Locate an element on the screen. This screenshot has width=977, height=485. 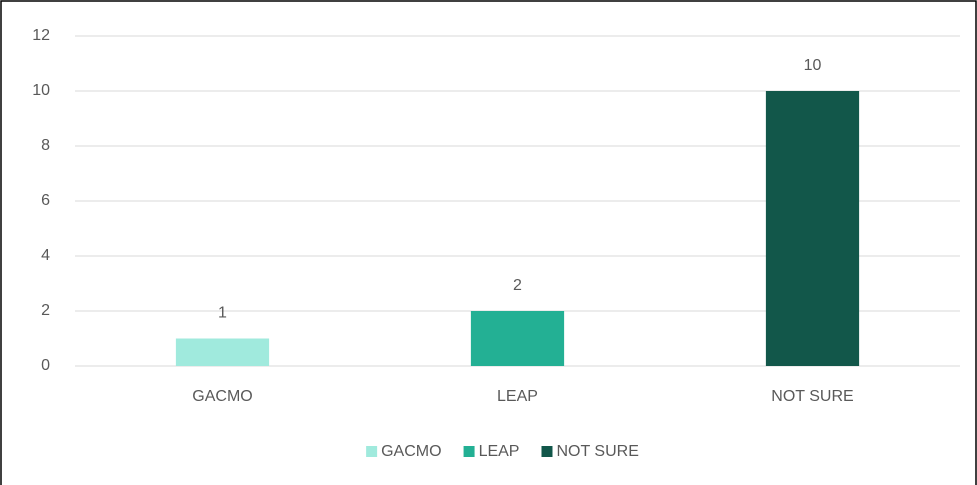
y-tick-label: 12 is located at coordinates (41, 35).